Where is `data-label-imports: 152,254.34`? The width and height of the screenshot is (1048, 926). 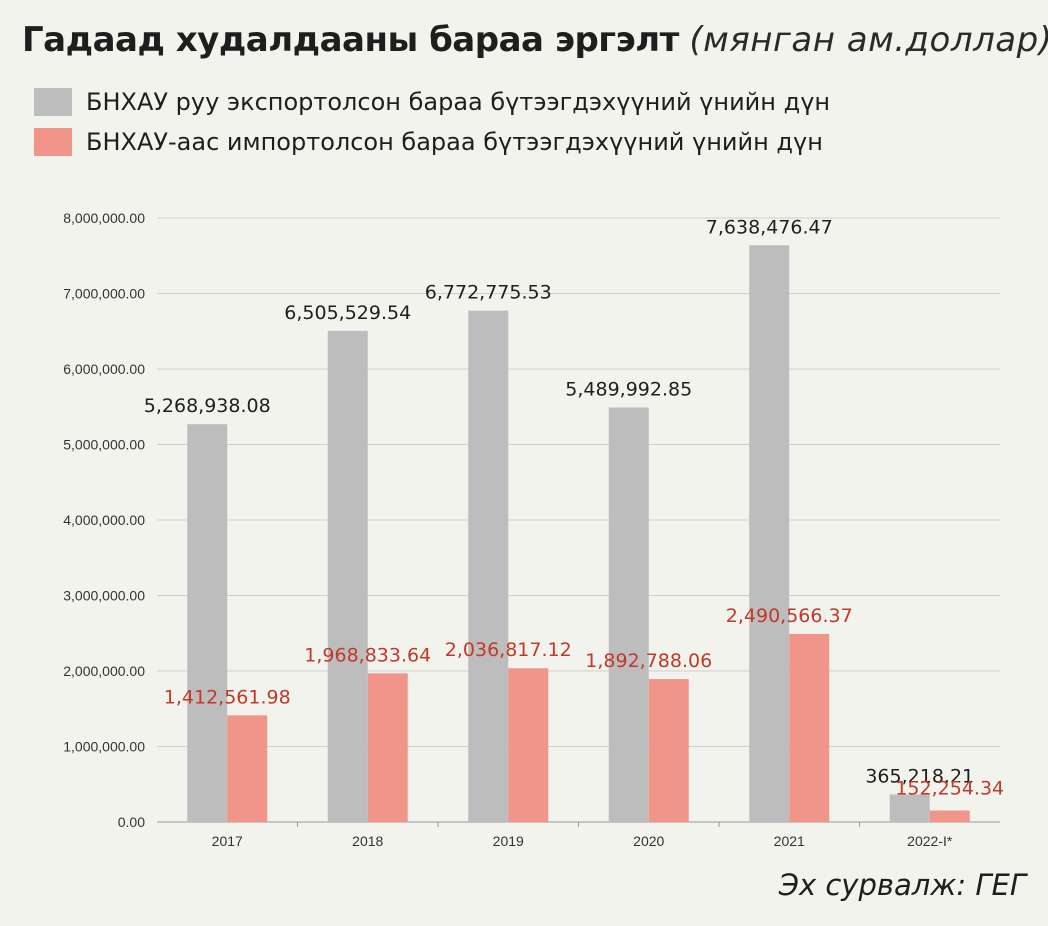 data-label-imports: 152,254.34 is located at coordinates (949, 789).